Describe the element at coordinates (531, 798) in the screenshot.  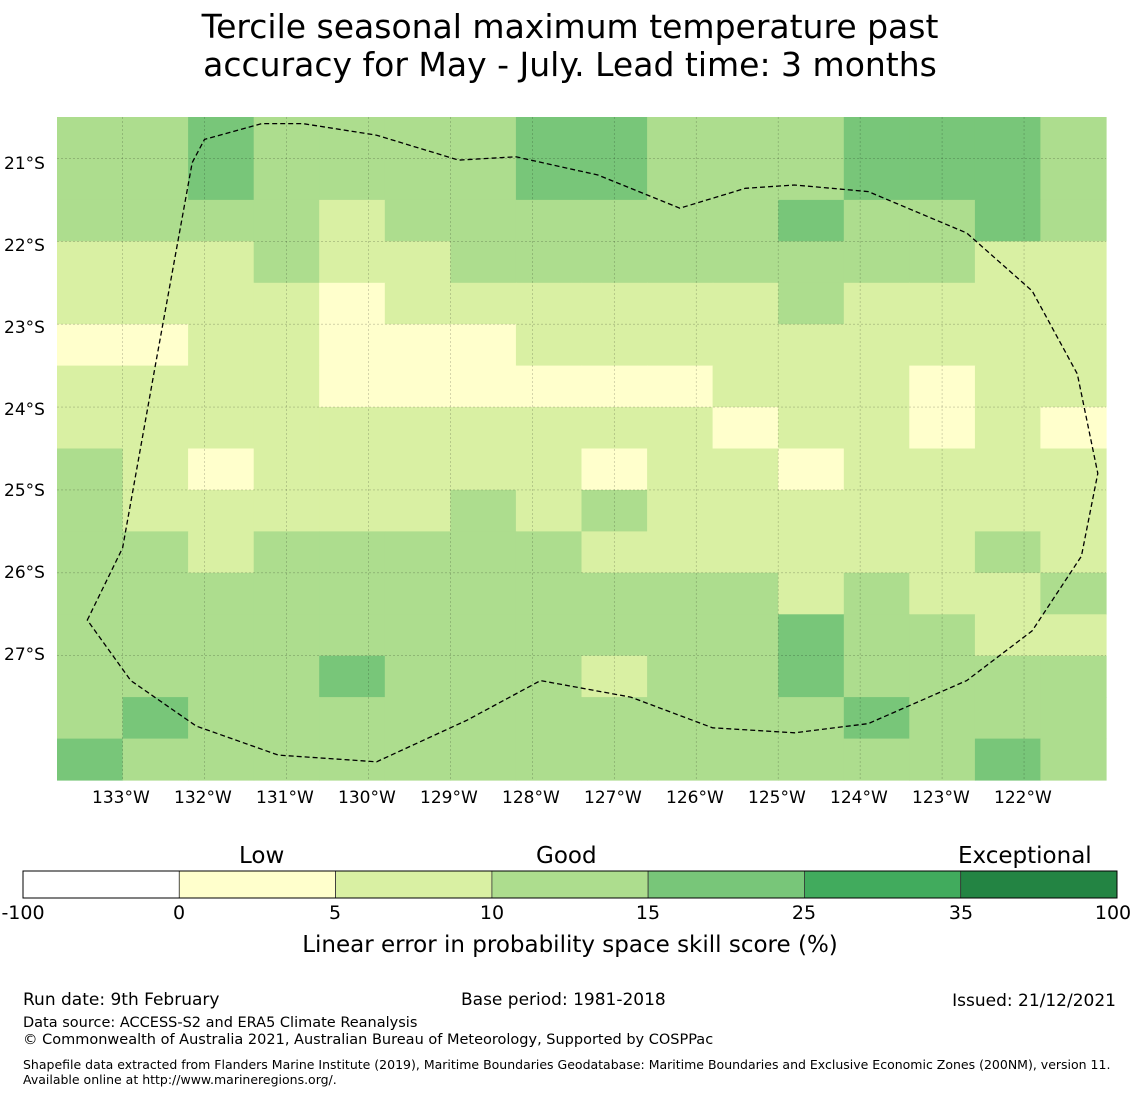
I see `lon-label-128w: 128°W` at that location.